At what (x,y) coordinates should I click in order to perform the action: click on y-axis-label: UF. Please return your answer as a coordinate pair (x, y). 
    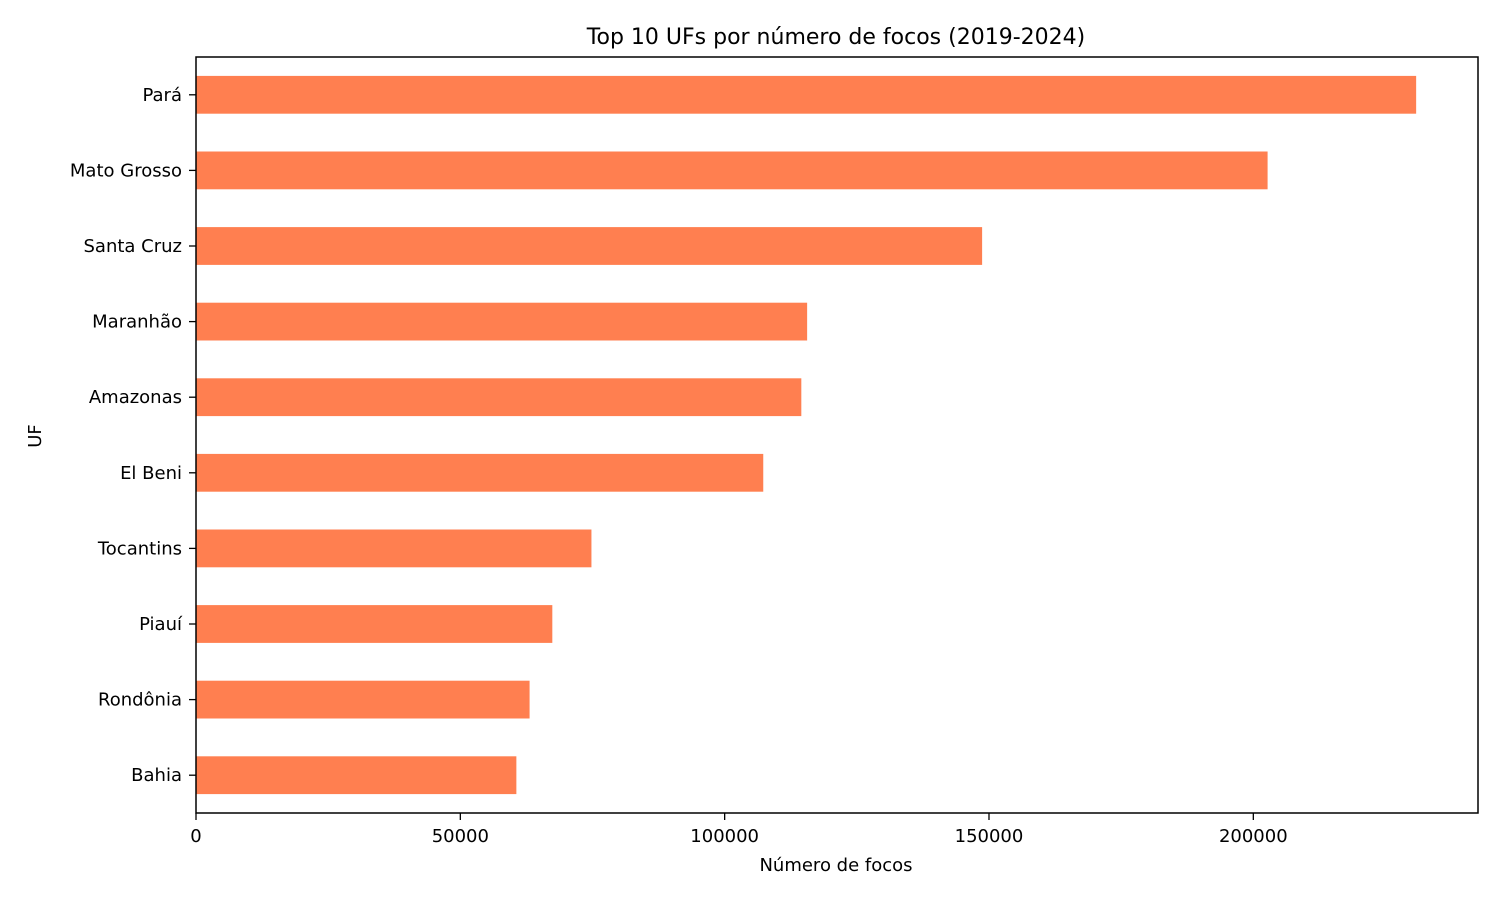
    Looking at the image, I should click on (35, 436).